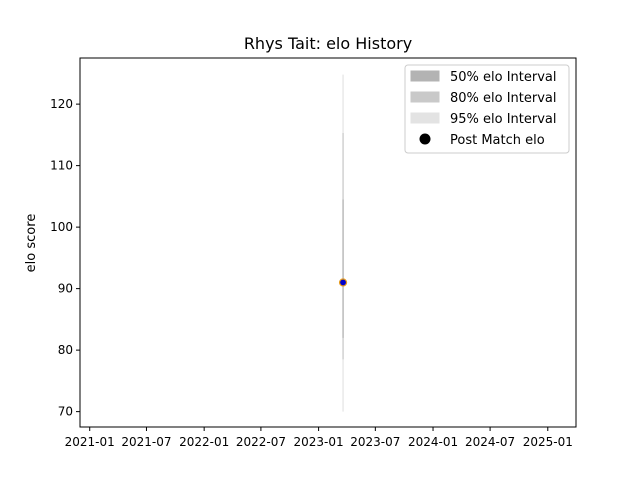 The width and height of the screenshot is (640, 480). I want to click on legend-label-2: 95% elo Interval, so click(503, 119).